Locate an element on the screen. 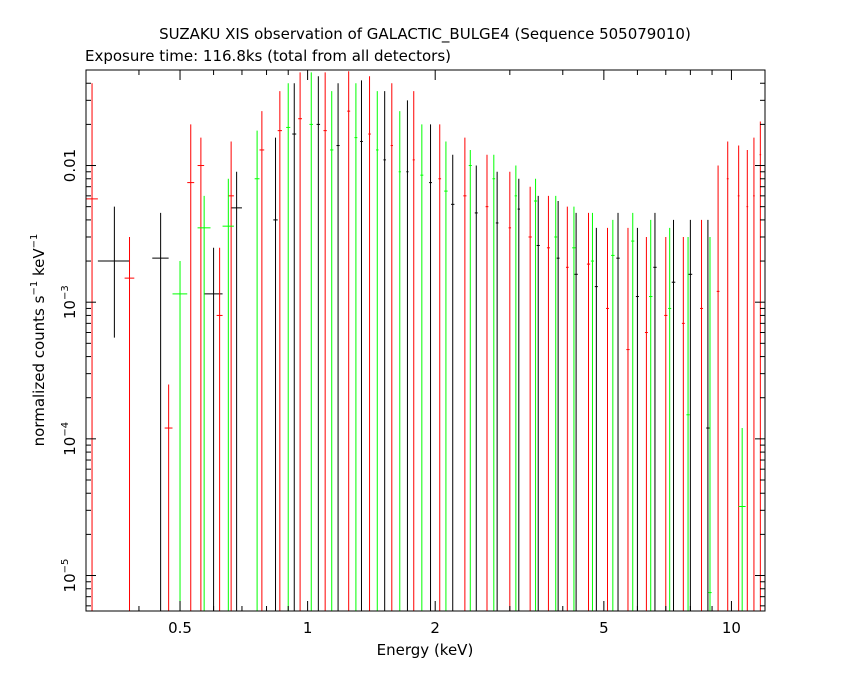 The image size is (850, 680). y-tick-label: 0.01 is located at coordinates (70, 165).